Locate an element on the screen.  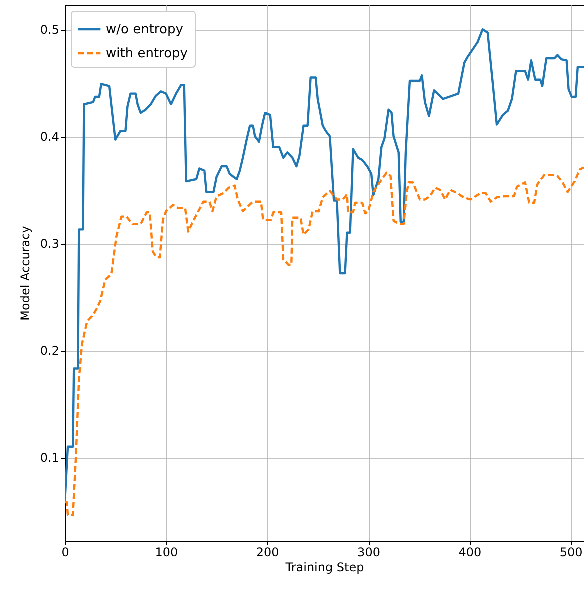
x-tick-label: 0 is located at coordinates (66, 553).